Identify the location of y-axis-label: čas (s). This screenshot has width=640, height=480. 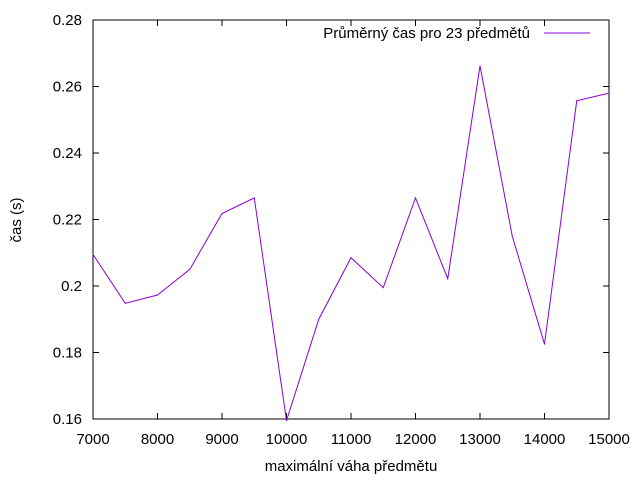
(16, 219).